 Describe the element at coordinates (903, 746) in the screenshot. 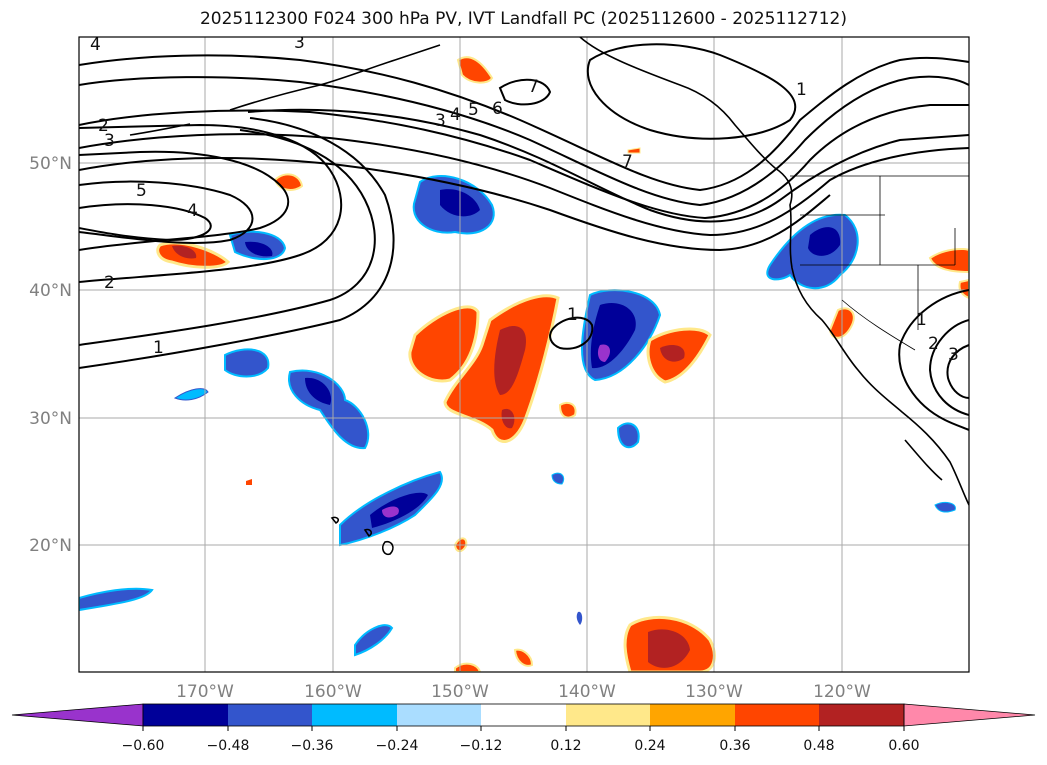

I see `colorbar-tick-label: 0.60` at that location.